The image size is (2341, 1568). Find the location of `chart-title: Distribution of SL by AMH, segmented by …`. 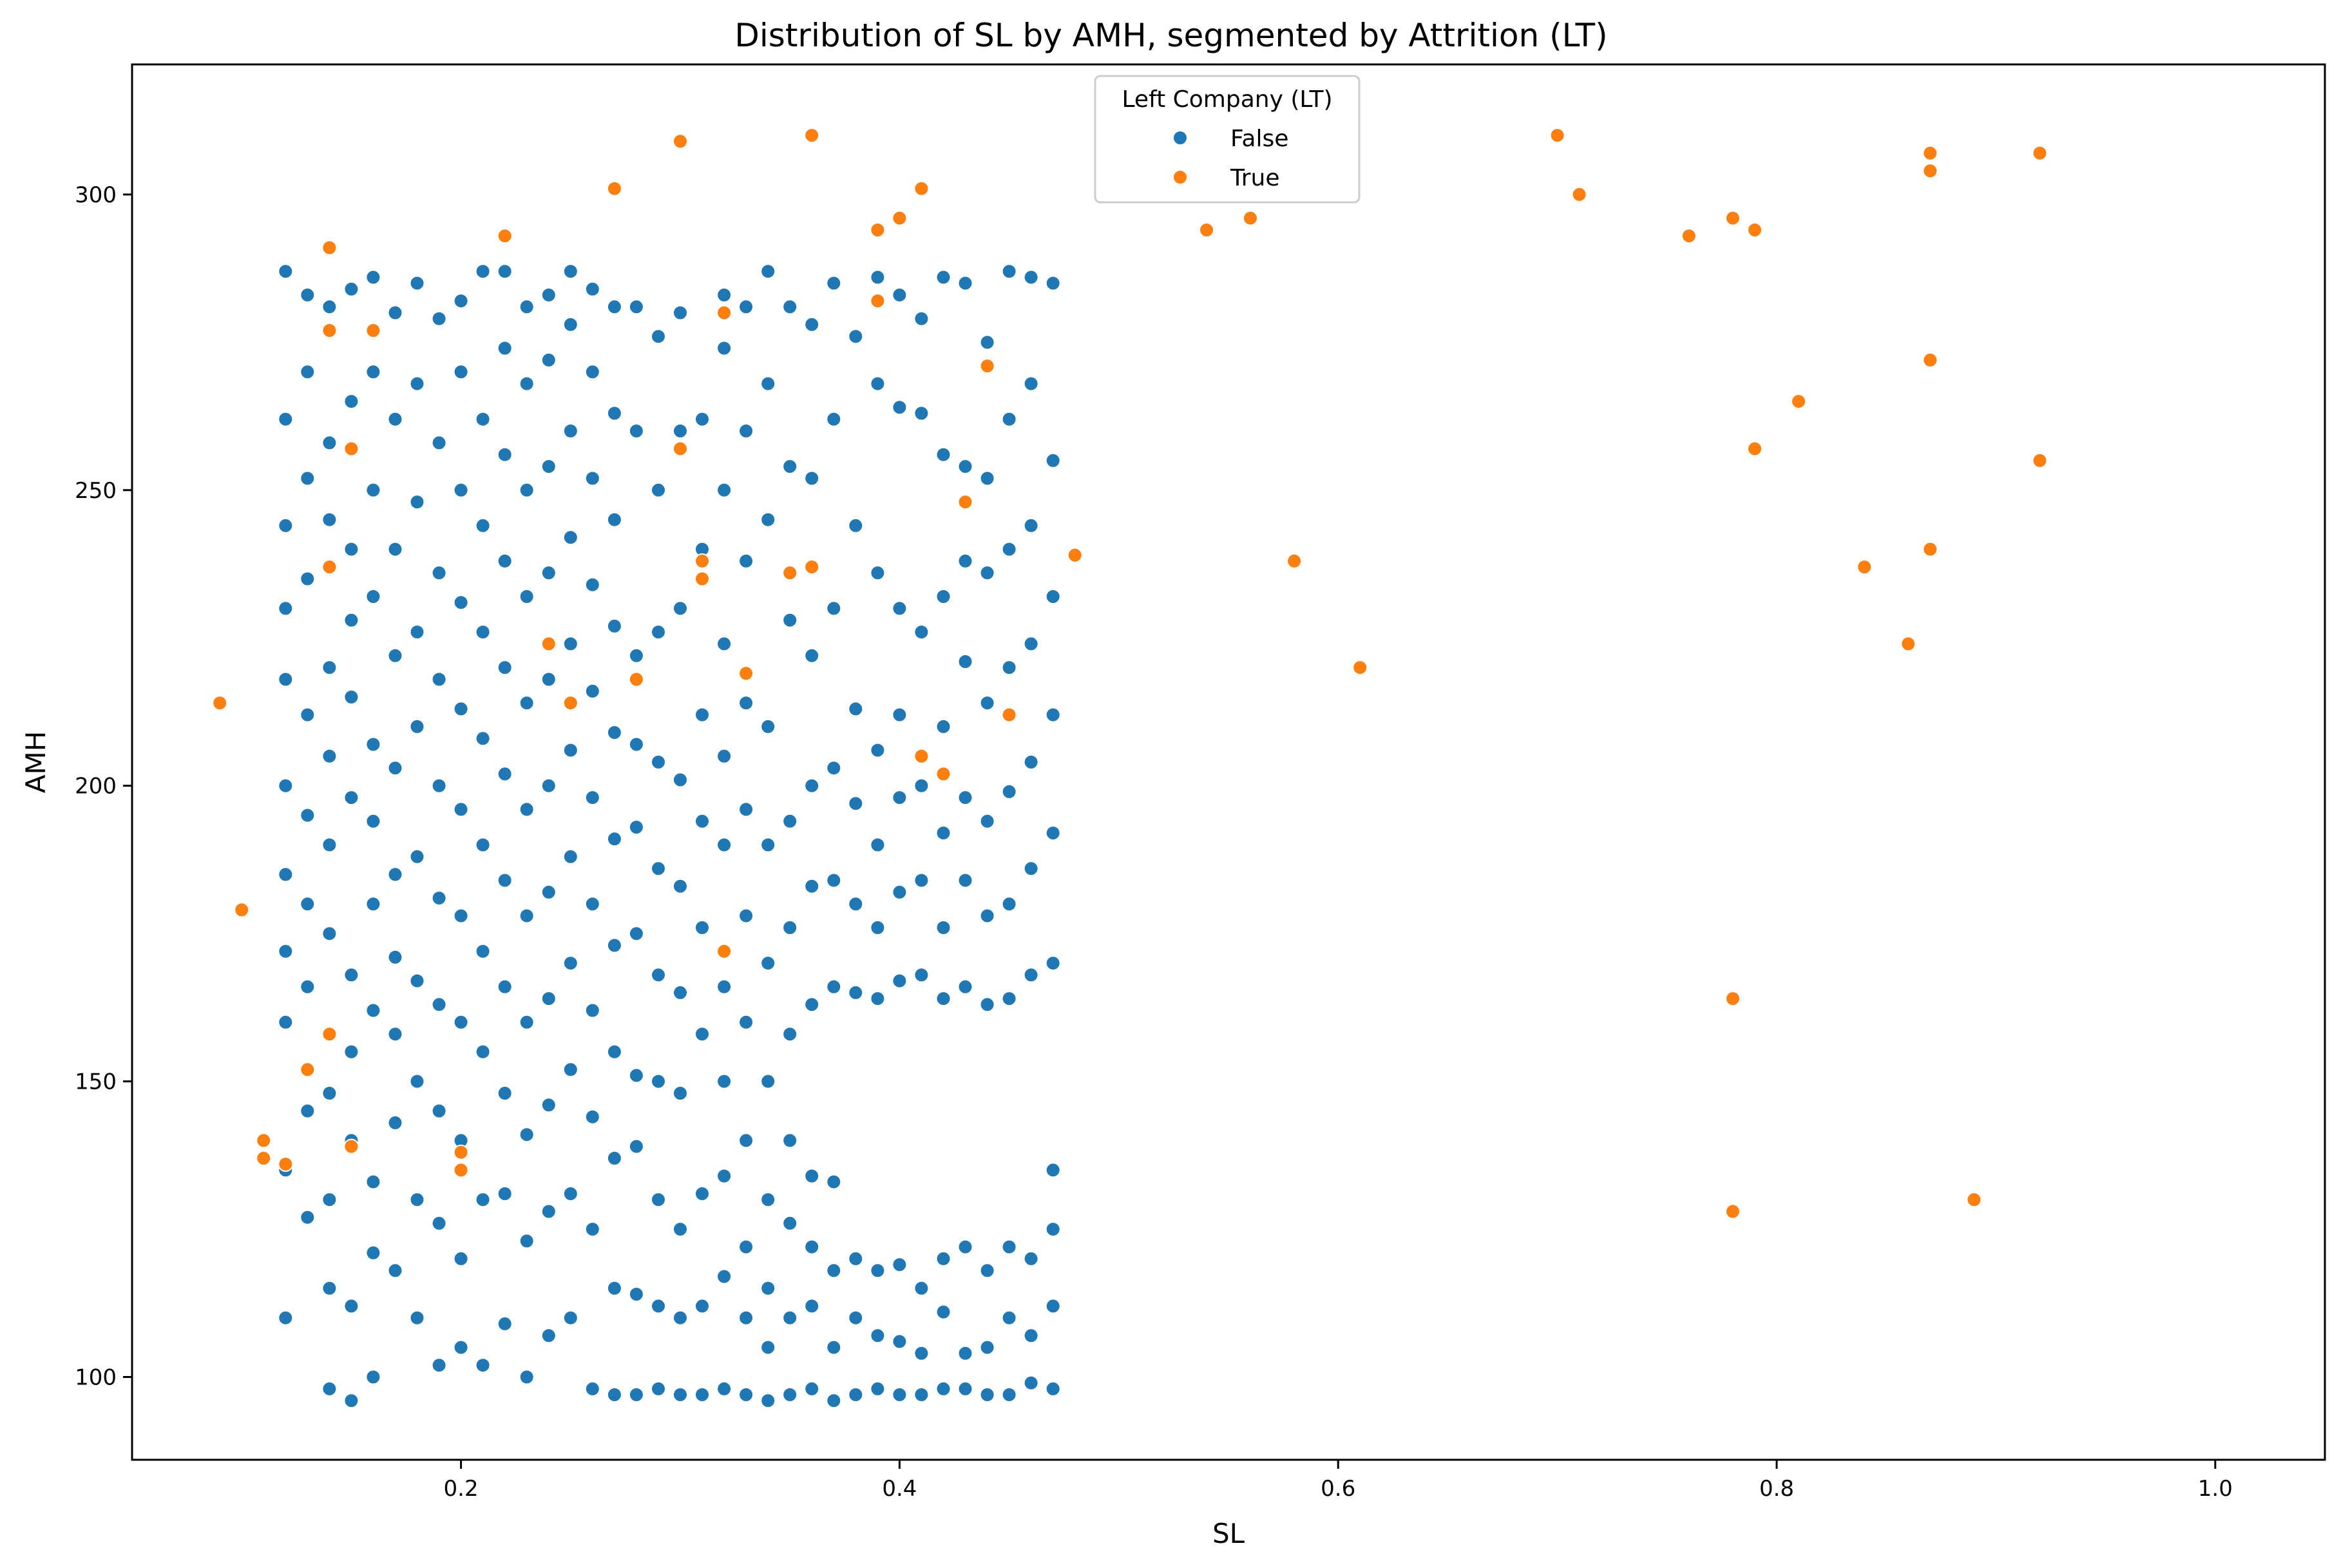

chart-title: Distribution of SL by AMH, segmented by … is located at coordinates (1170, 36).